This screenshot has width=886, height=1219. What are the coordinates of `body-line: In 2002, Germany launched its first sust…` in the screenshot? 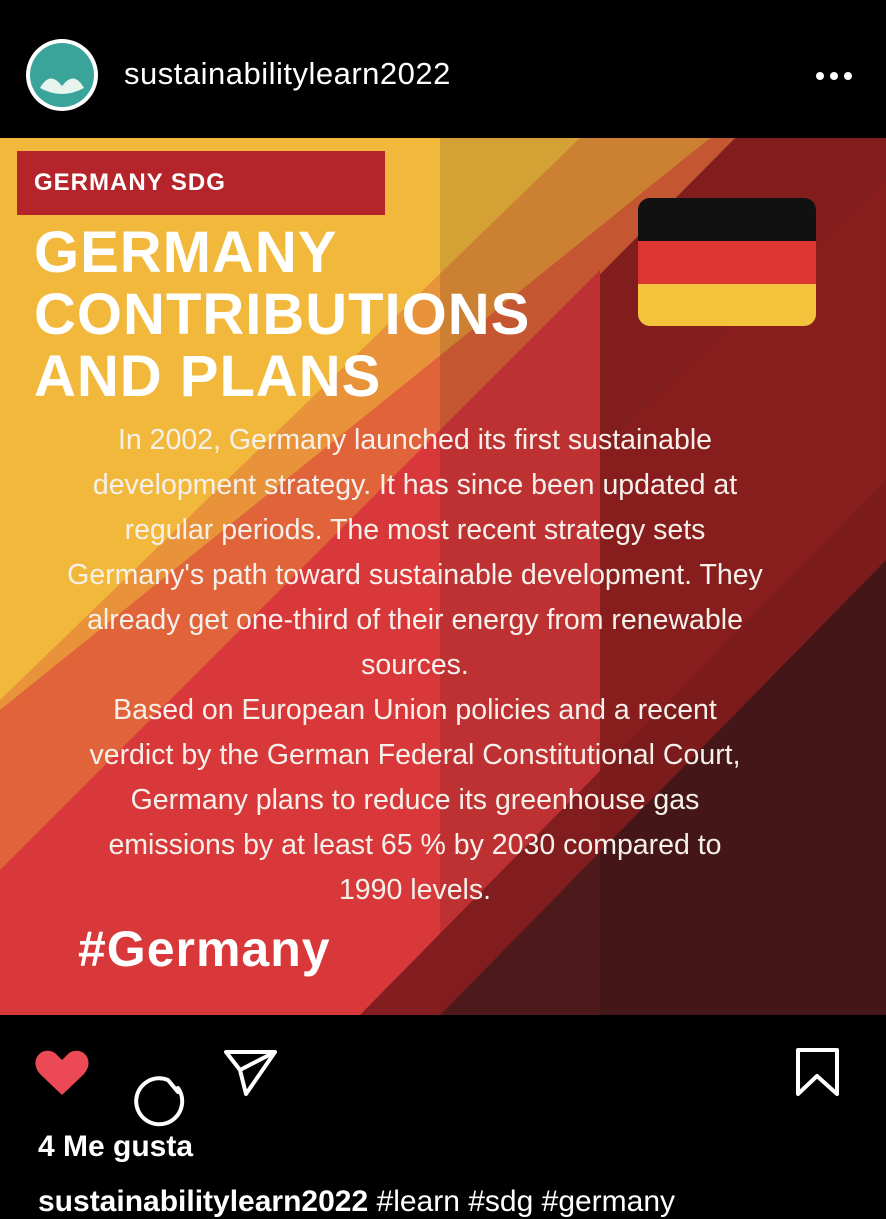 It's located at (415, 440).